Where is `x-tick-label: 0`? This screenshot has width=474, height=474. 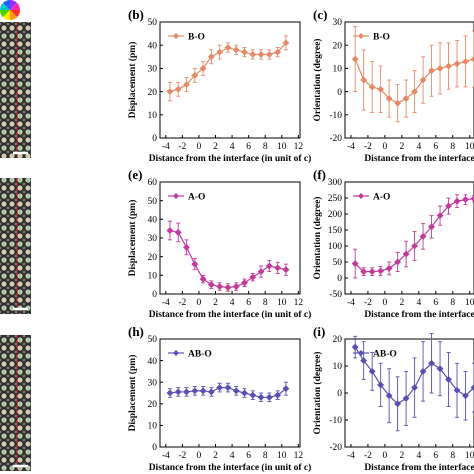 x-tick-label: 0 is located at coordinates (385, 303).